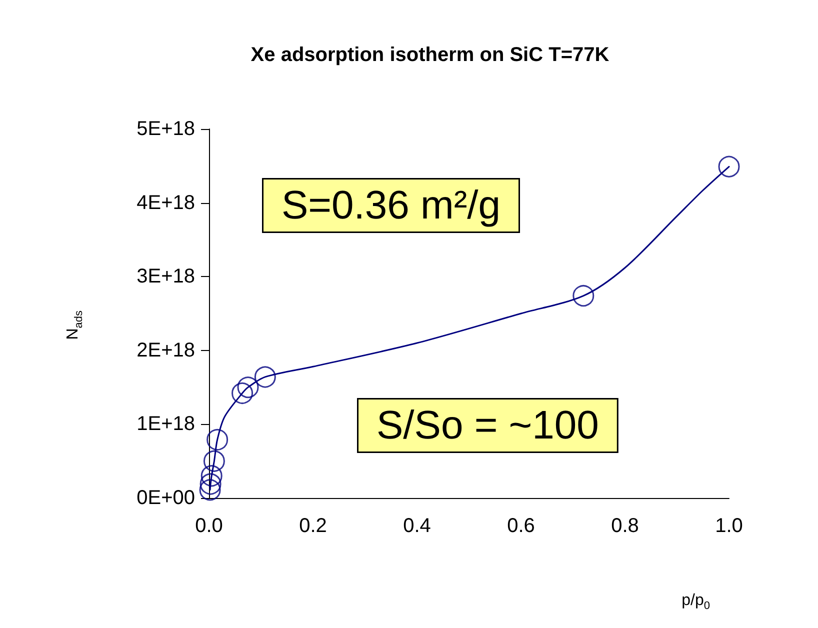 This screenshot has width=818, height=628. What do you see at coordinates (391, 206) in the screenshot?
I see `annotation: S=0.36 m²/g` at bounding box center [391, 206].